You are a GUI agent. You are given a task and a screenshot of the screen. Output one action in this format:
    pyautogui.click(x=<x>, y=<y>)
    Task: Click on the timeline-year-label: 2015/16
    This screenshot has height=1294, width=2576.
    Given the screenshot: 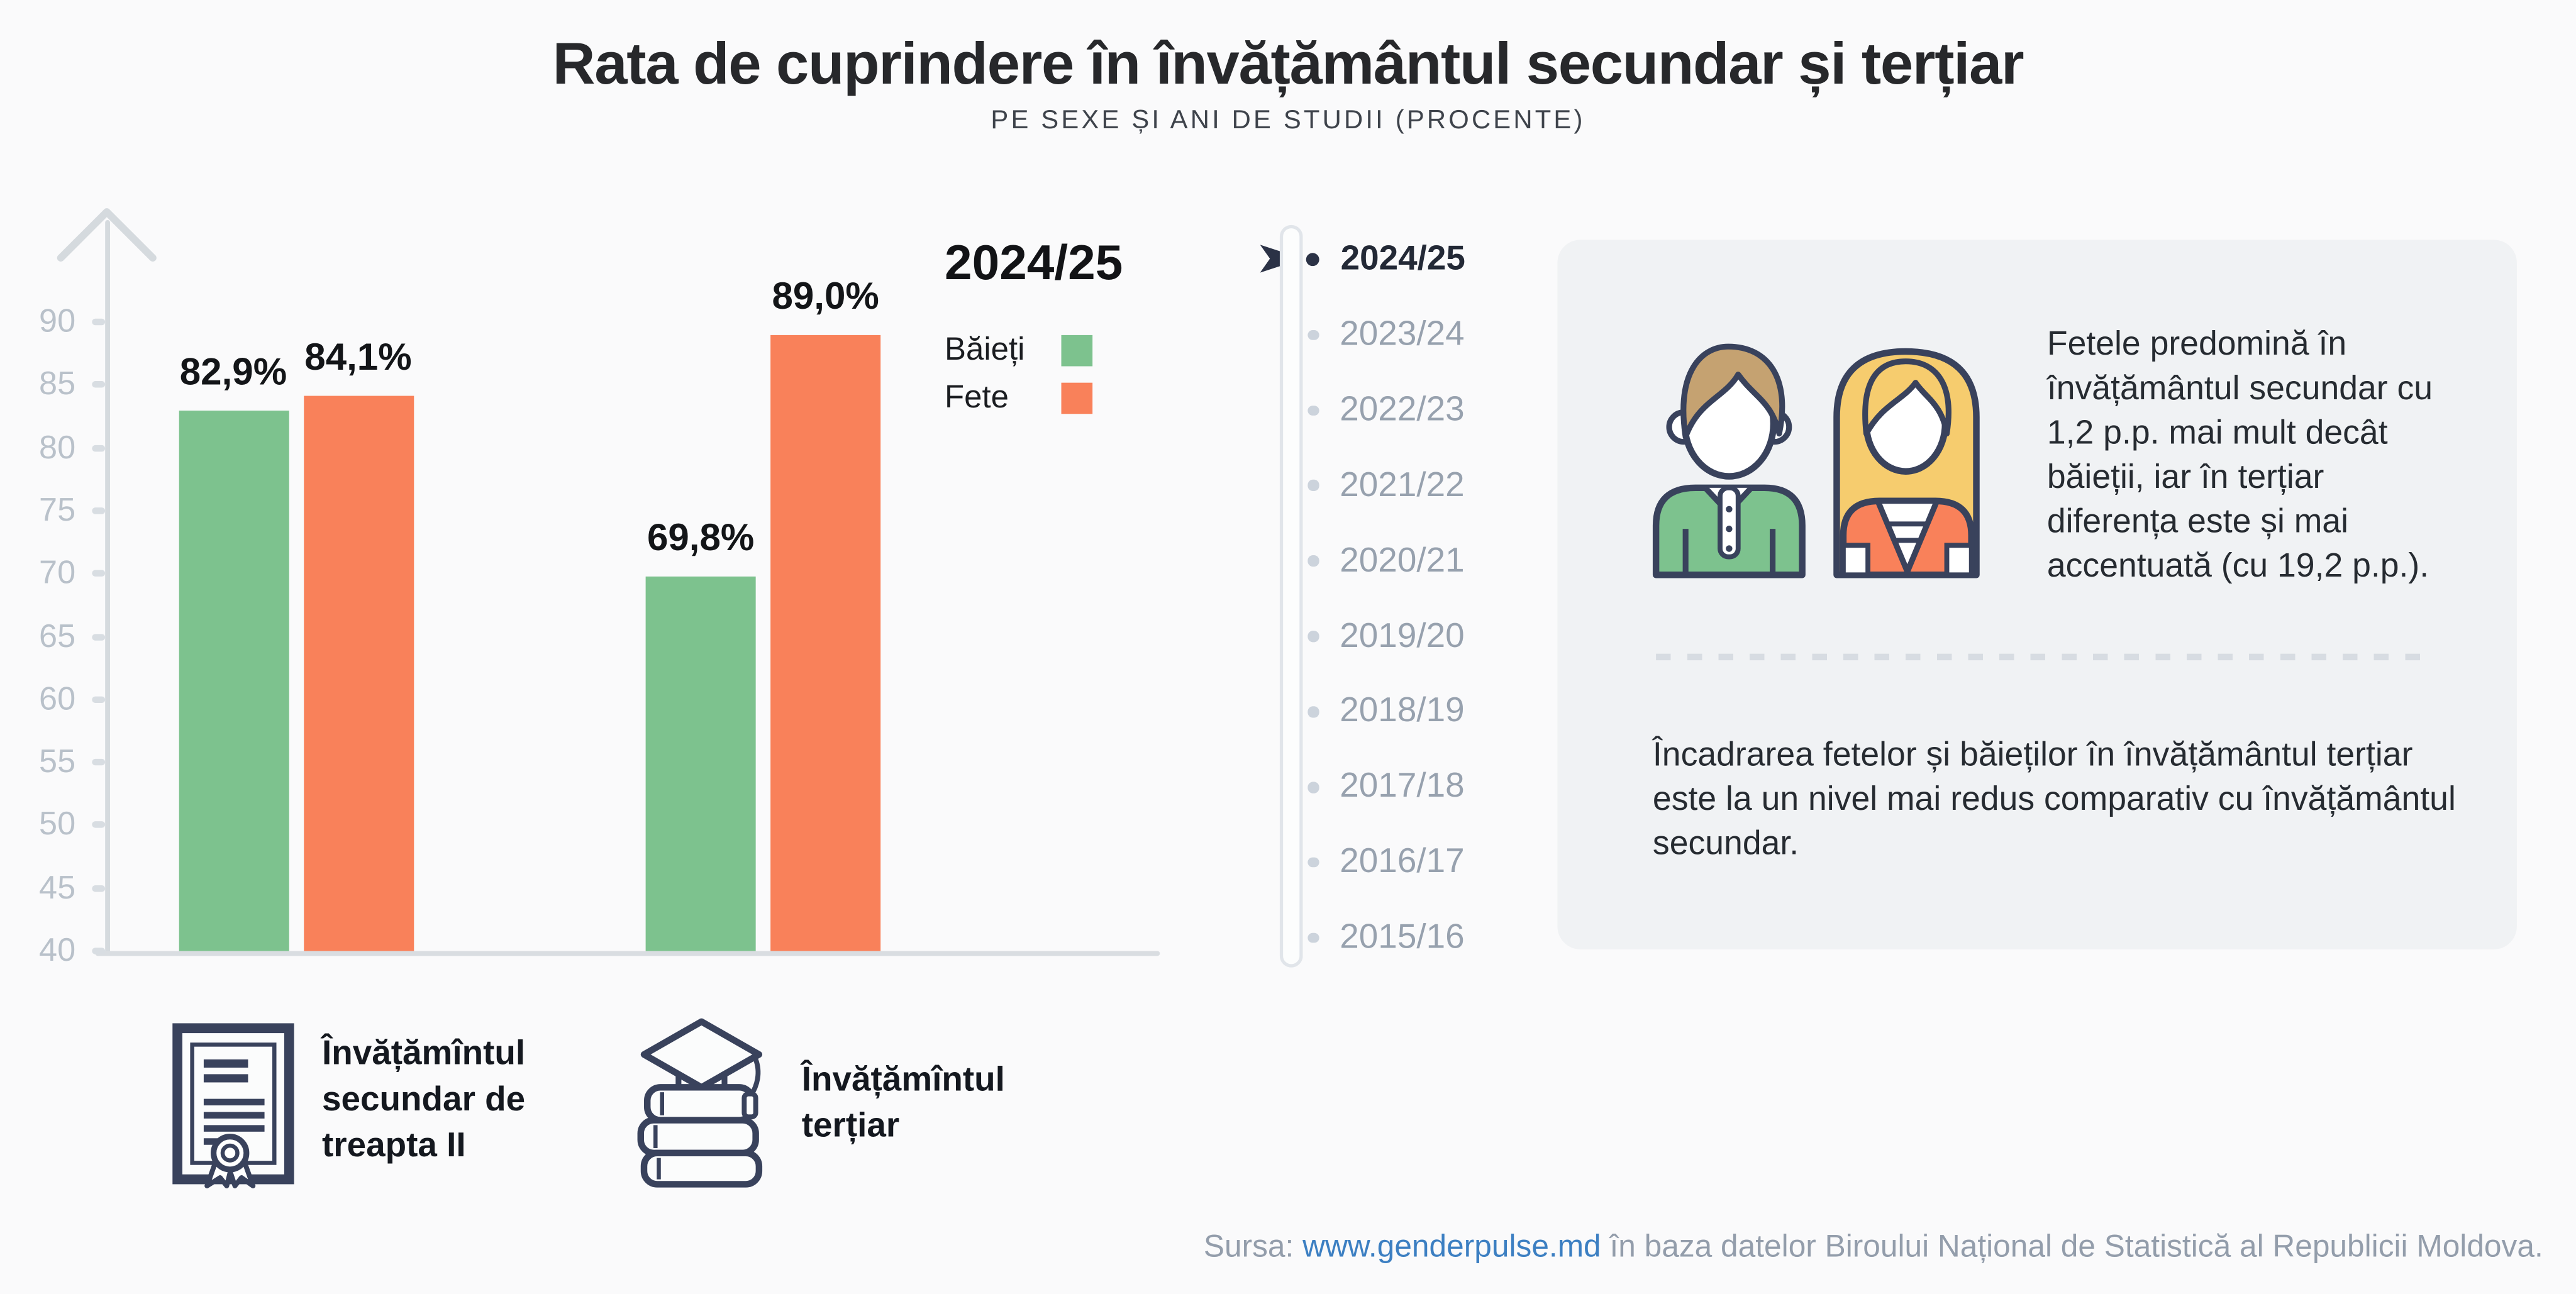 What is the action you would take?
    pyautogui.click(x=1402, y=937)
    